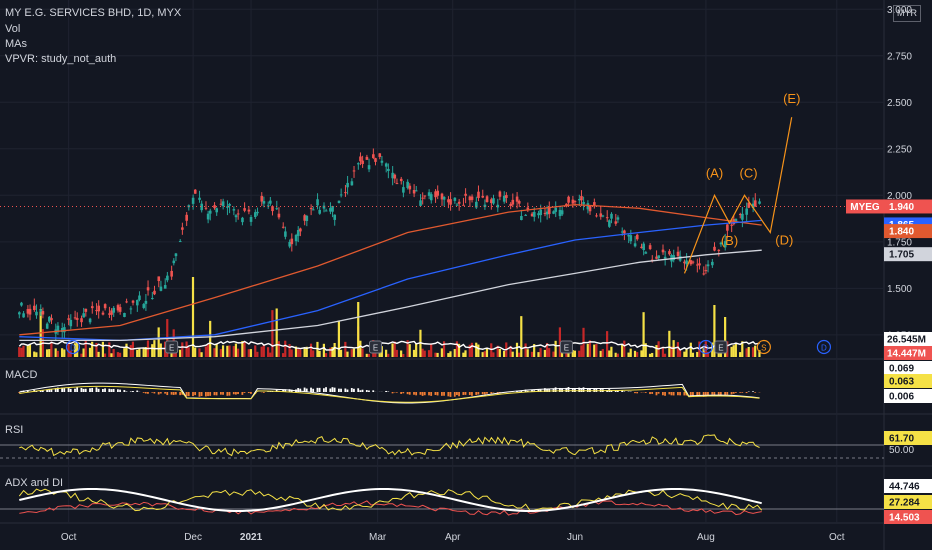  I want to click on rsi-50-label: 50.00, so click(901, 450).